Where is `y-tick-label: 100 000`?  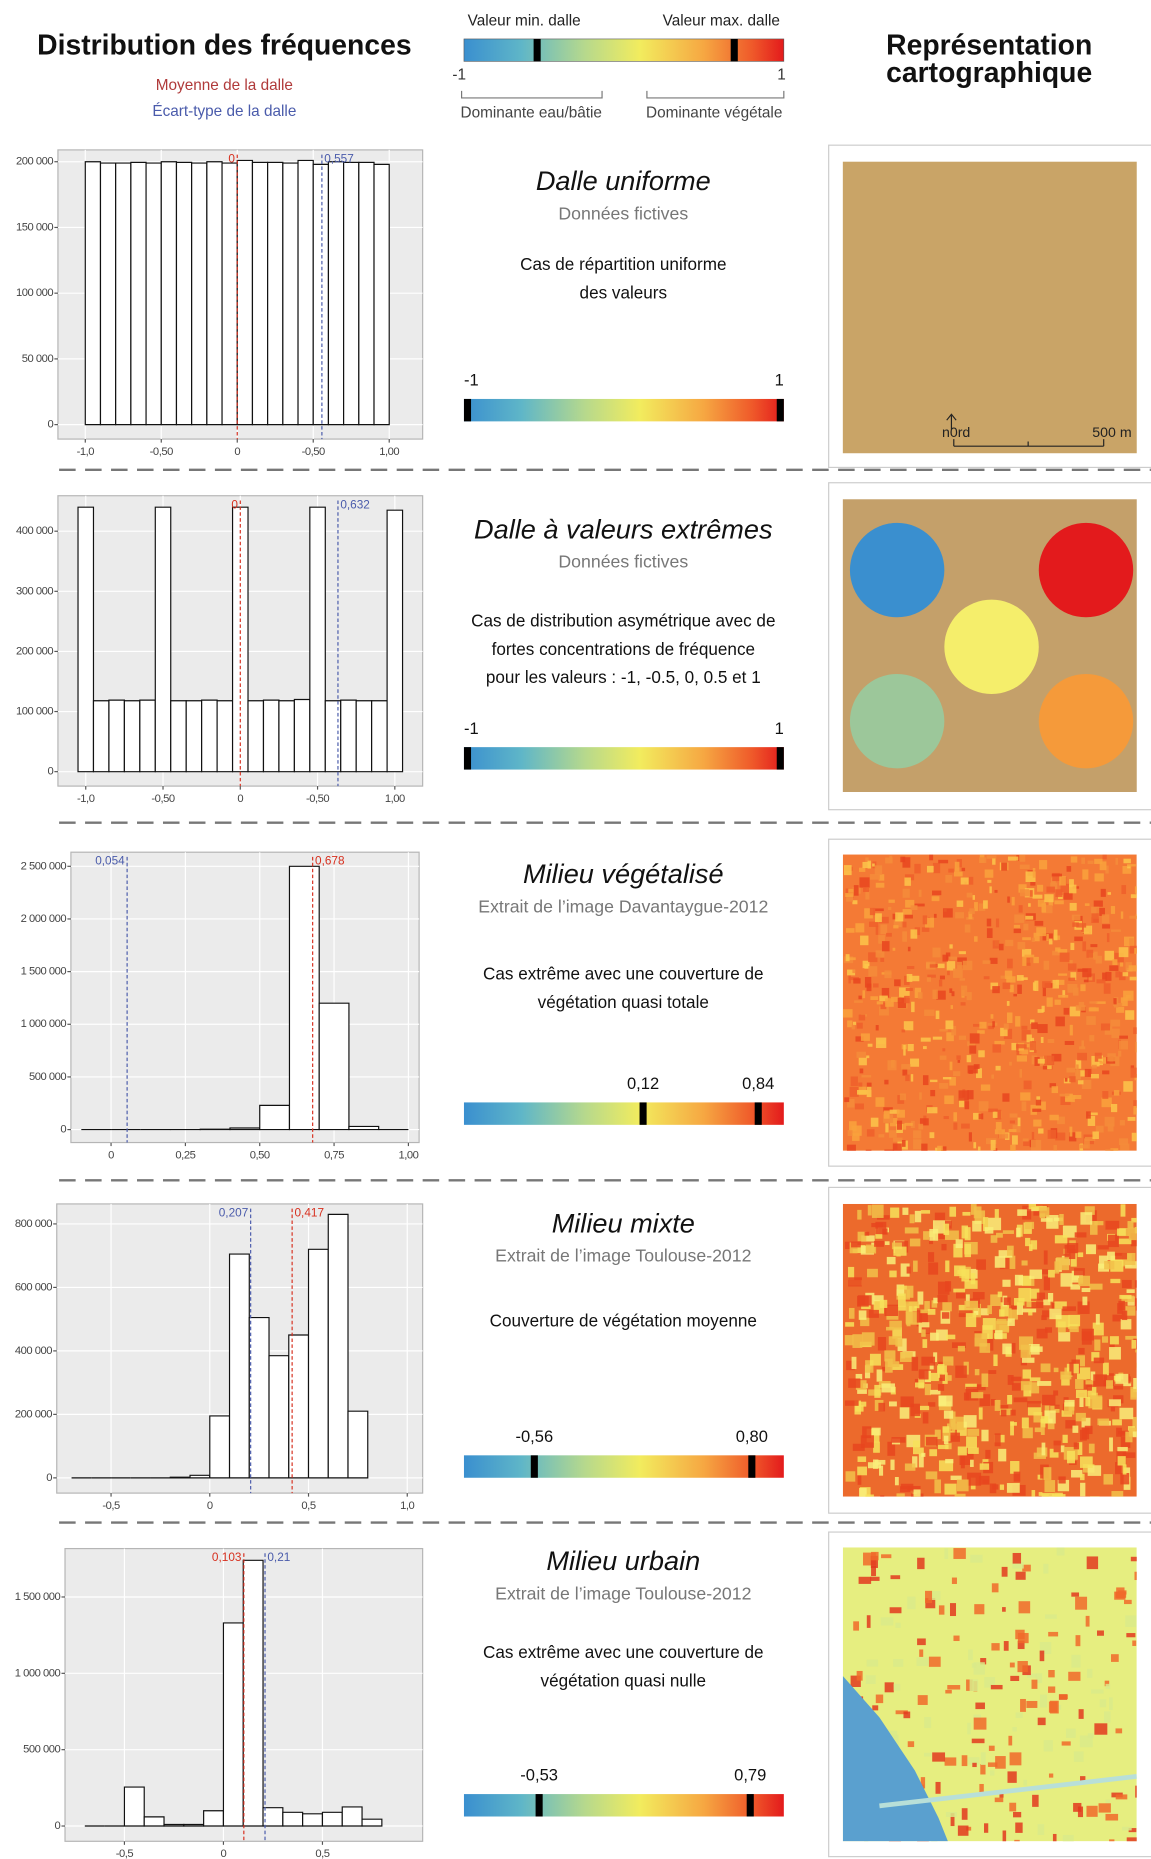 y-tick-label: 100 000 is located at coordinates (34, 293).